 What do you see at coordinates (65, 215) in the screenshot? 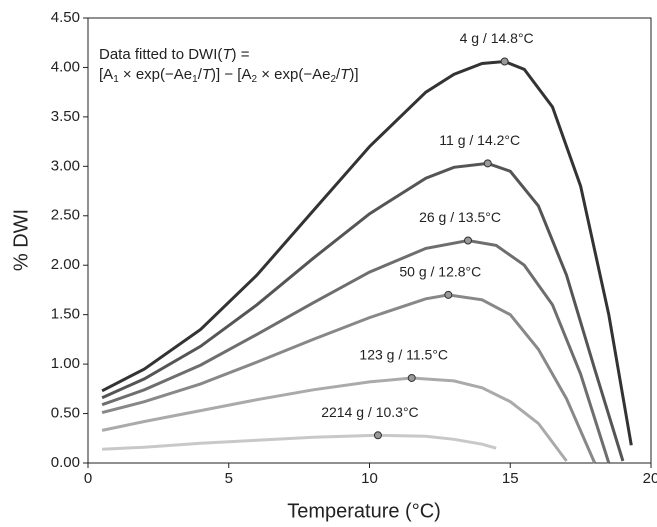
I see `y-tick-label: 2.50` at bounding box center [65, 215].